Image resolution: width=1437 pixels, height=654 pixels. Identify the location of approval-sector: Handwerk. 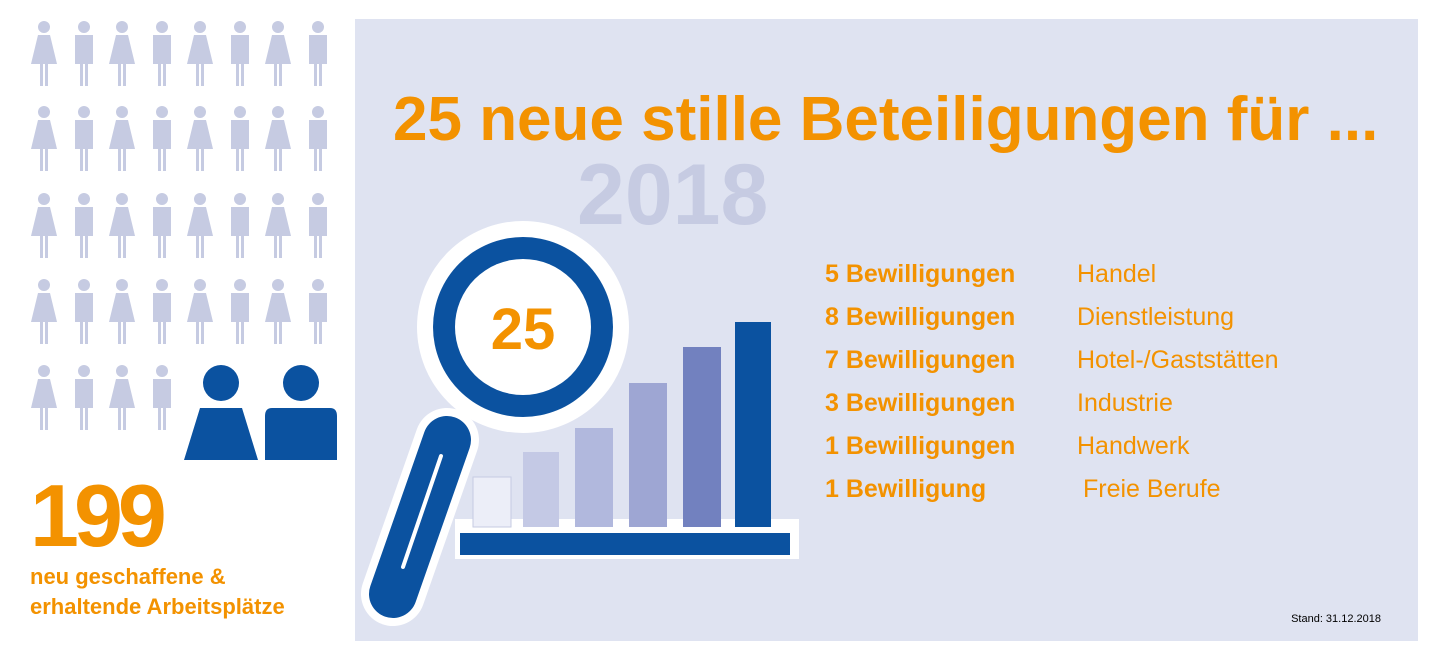
(1133, 446).